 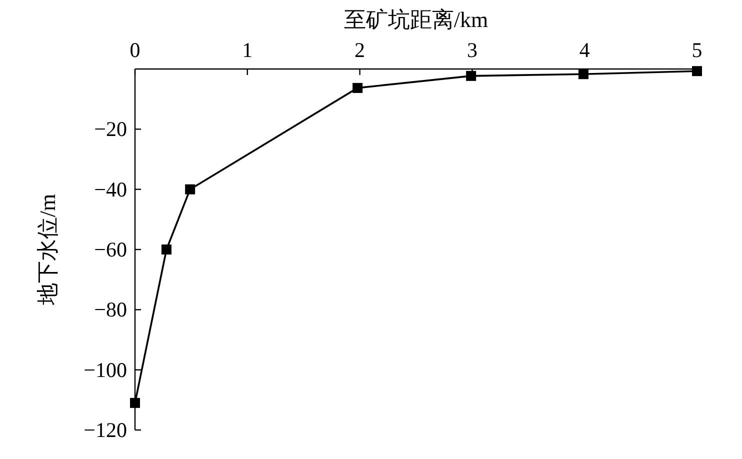 I want to click on y-tick-label: −20, so click(x=110, y=129).